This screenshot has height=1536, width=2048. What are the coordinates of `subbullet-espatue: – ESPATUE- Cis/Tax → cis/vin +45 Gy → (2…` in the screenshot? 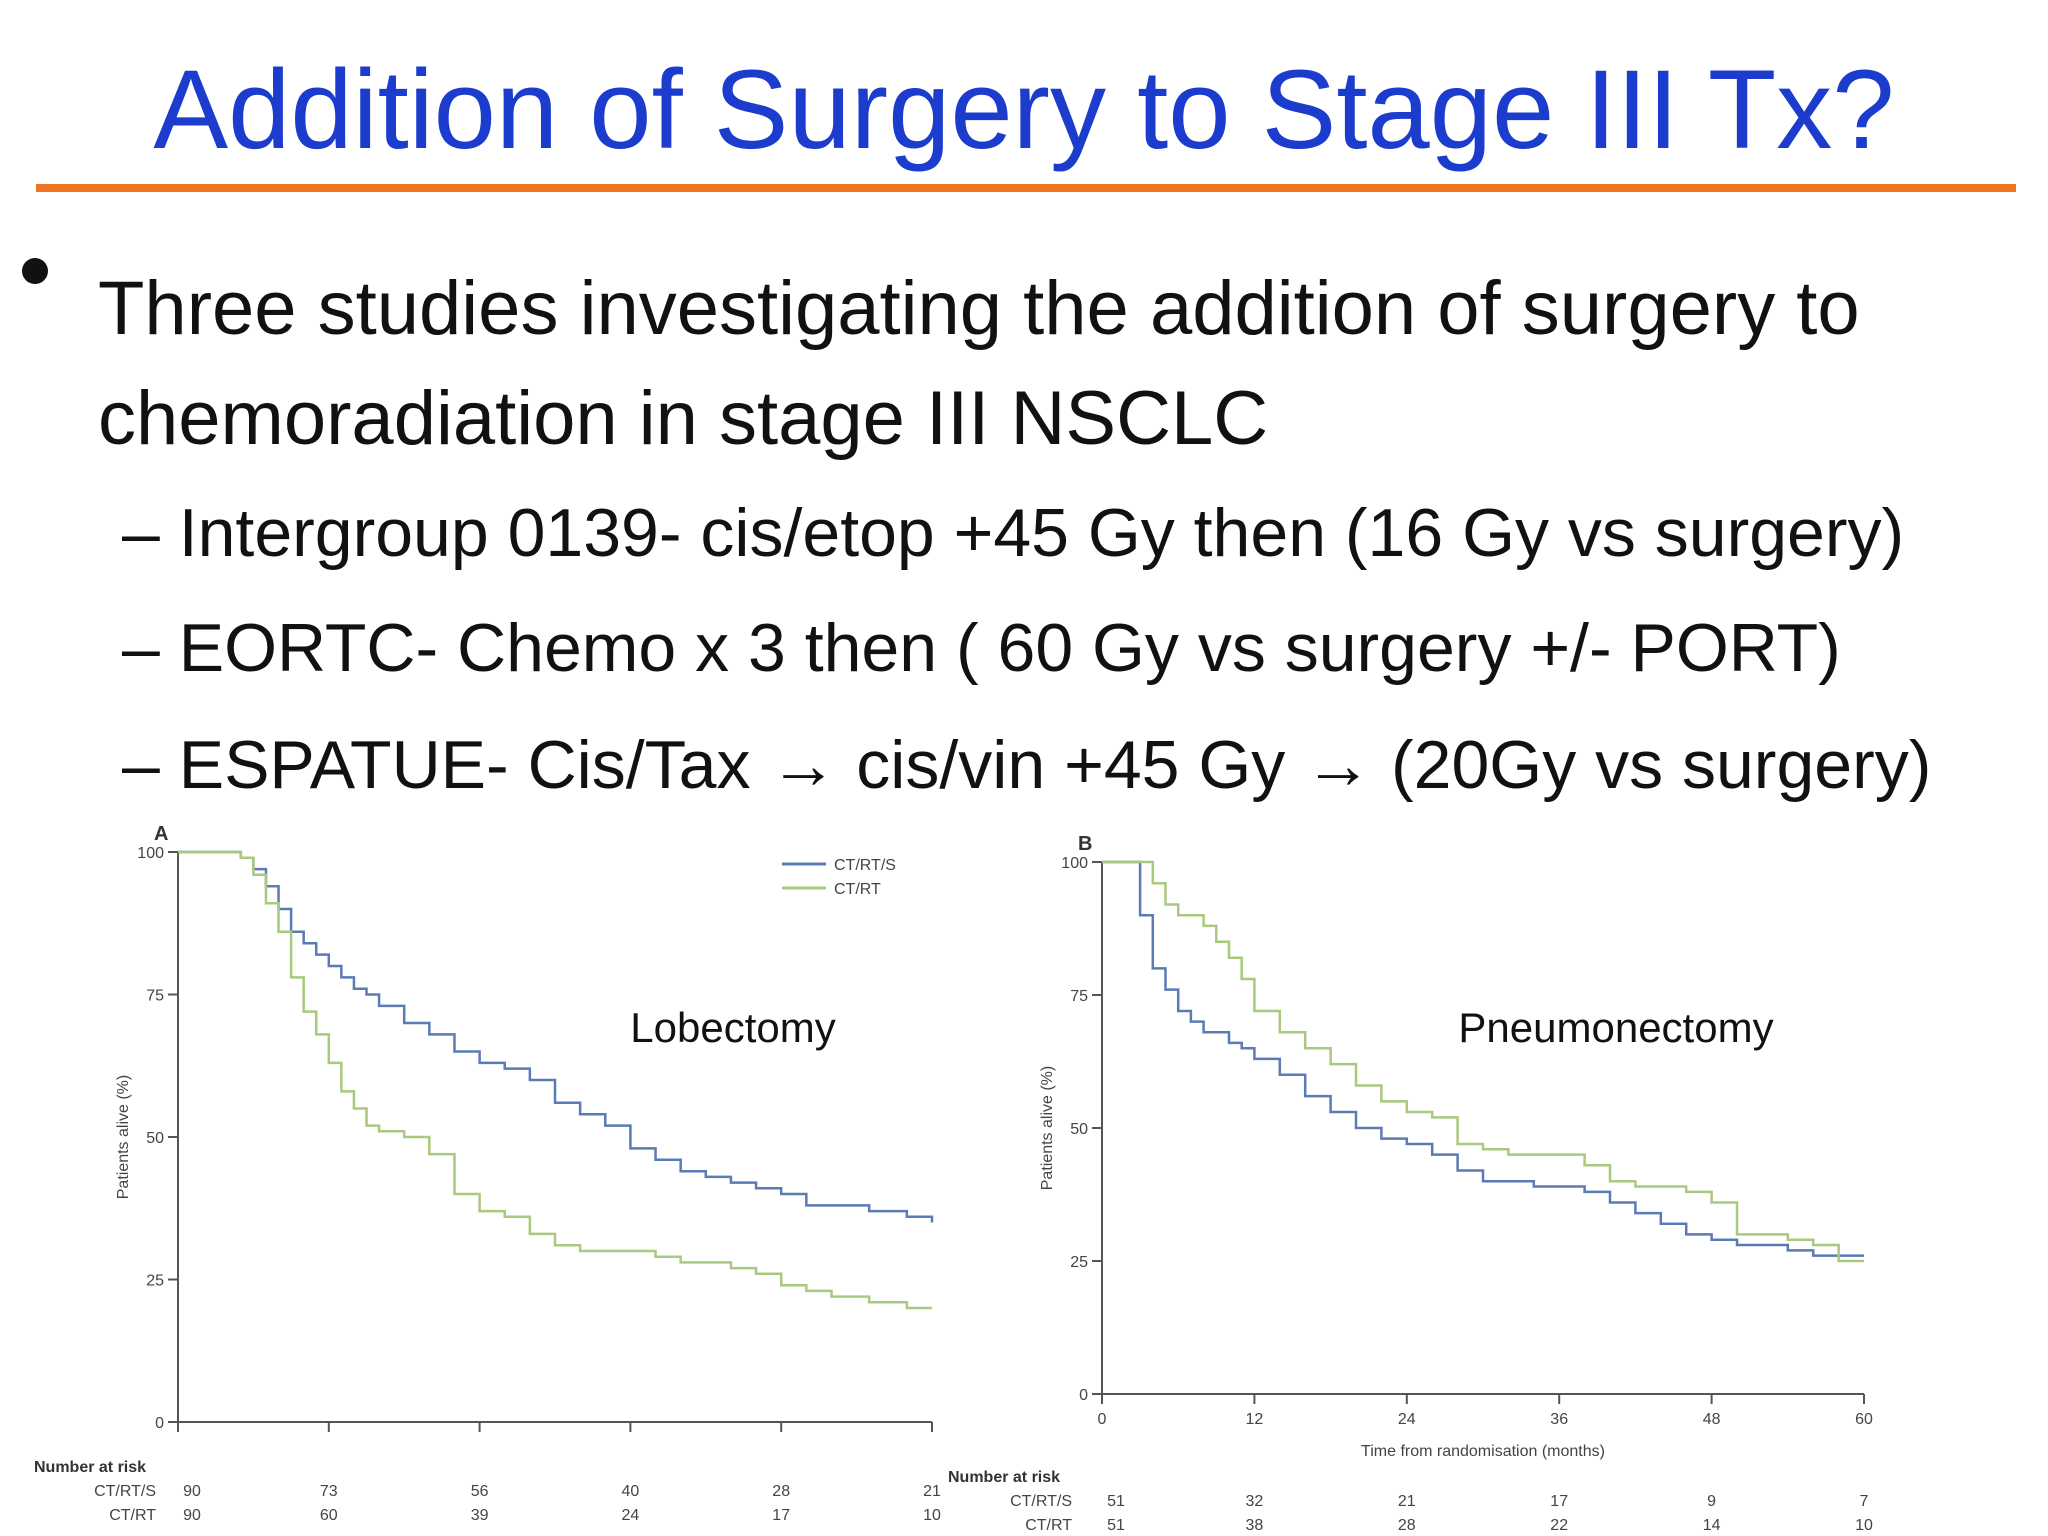 It's located at (1027, 765).